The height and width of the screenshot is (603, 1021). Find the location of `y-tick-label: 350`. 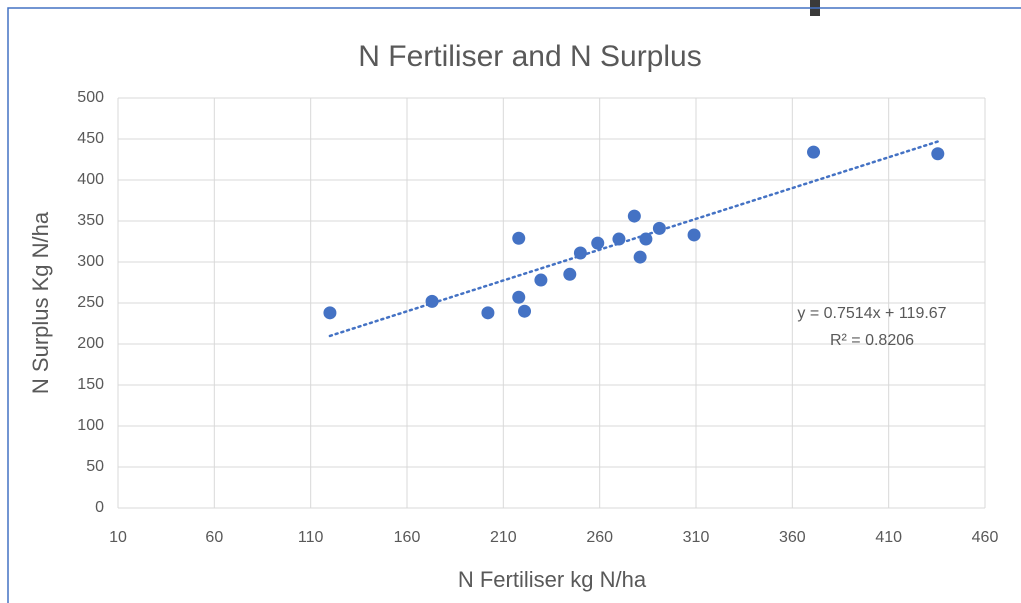

y-tick-label: 350 is located at coordinates (90, 220).